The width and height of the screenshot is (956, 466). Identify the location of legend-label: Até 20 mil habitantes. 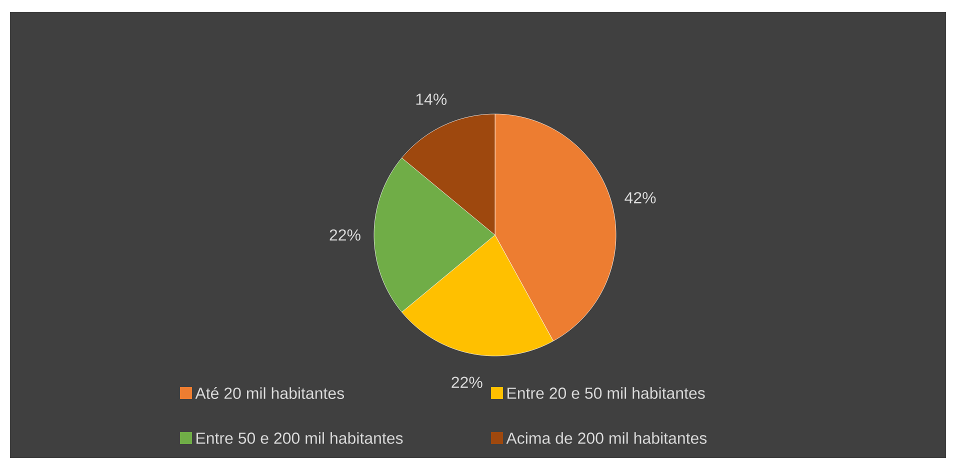
(269, 393).